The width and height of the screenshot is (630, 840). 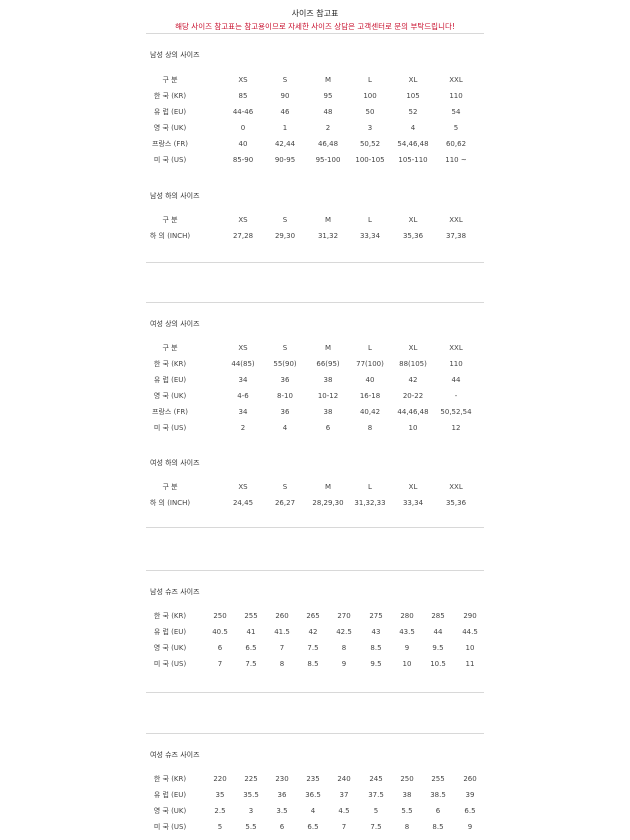 What do you see at coordinates (456, 160) in the screenshot?
I see `table-cell: 110 ~` at bounding box center [456, 160].